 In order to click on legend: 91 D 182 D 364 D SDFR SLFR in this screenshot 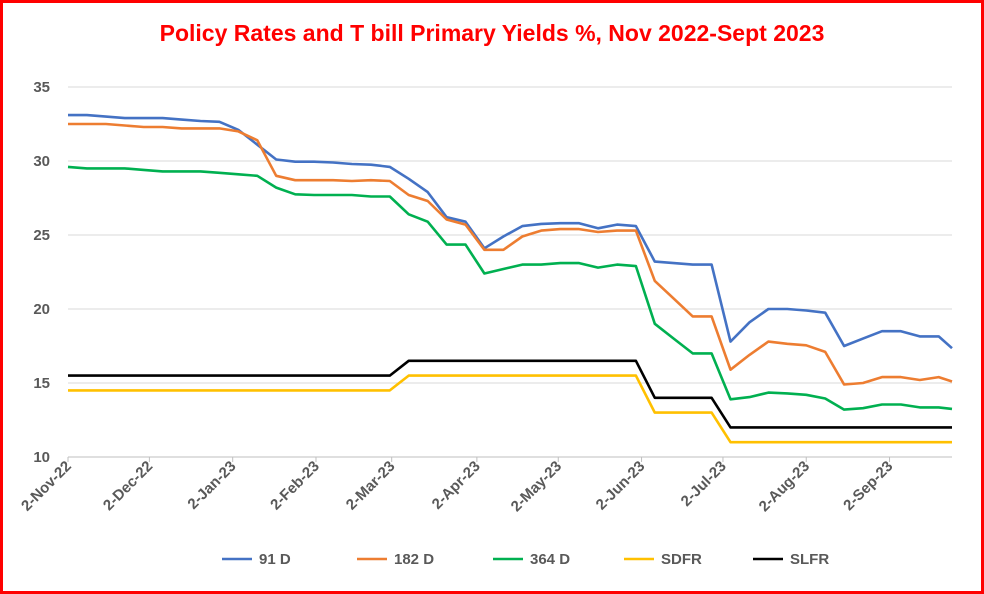, I will do `click(525, 559)`.